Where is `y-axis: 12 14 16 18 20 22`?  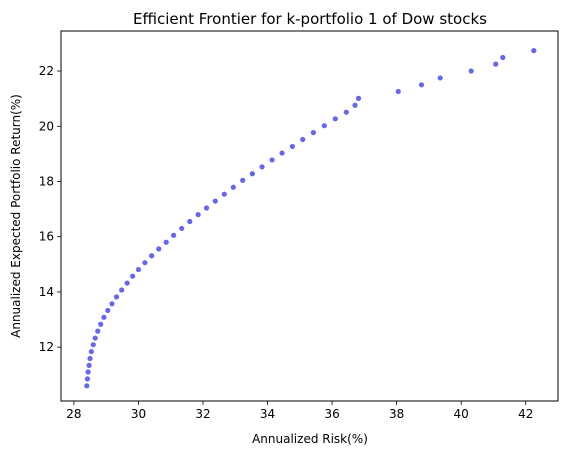
y-axis: 12 14 16 18 20 22 is located at coordinates (50, 209).